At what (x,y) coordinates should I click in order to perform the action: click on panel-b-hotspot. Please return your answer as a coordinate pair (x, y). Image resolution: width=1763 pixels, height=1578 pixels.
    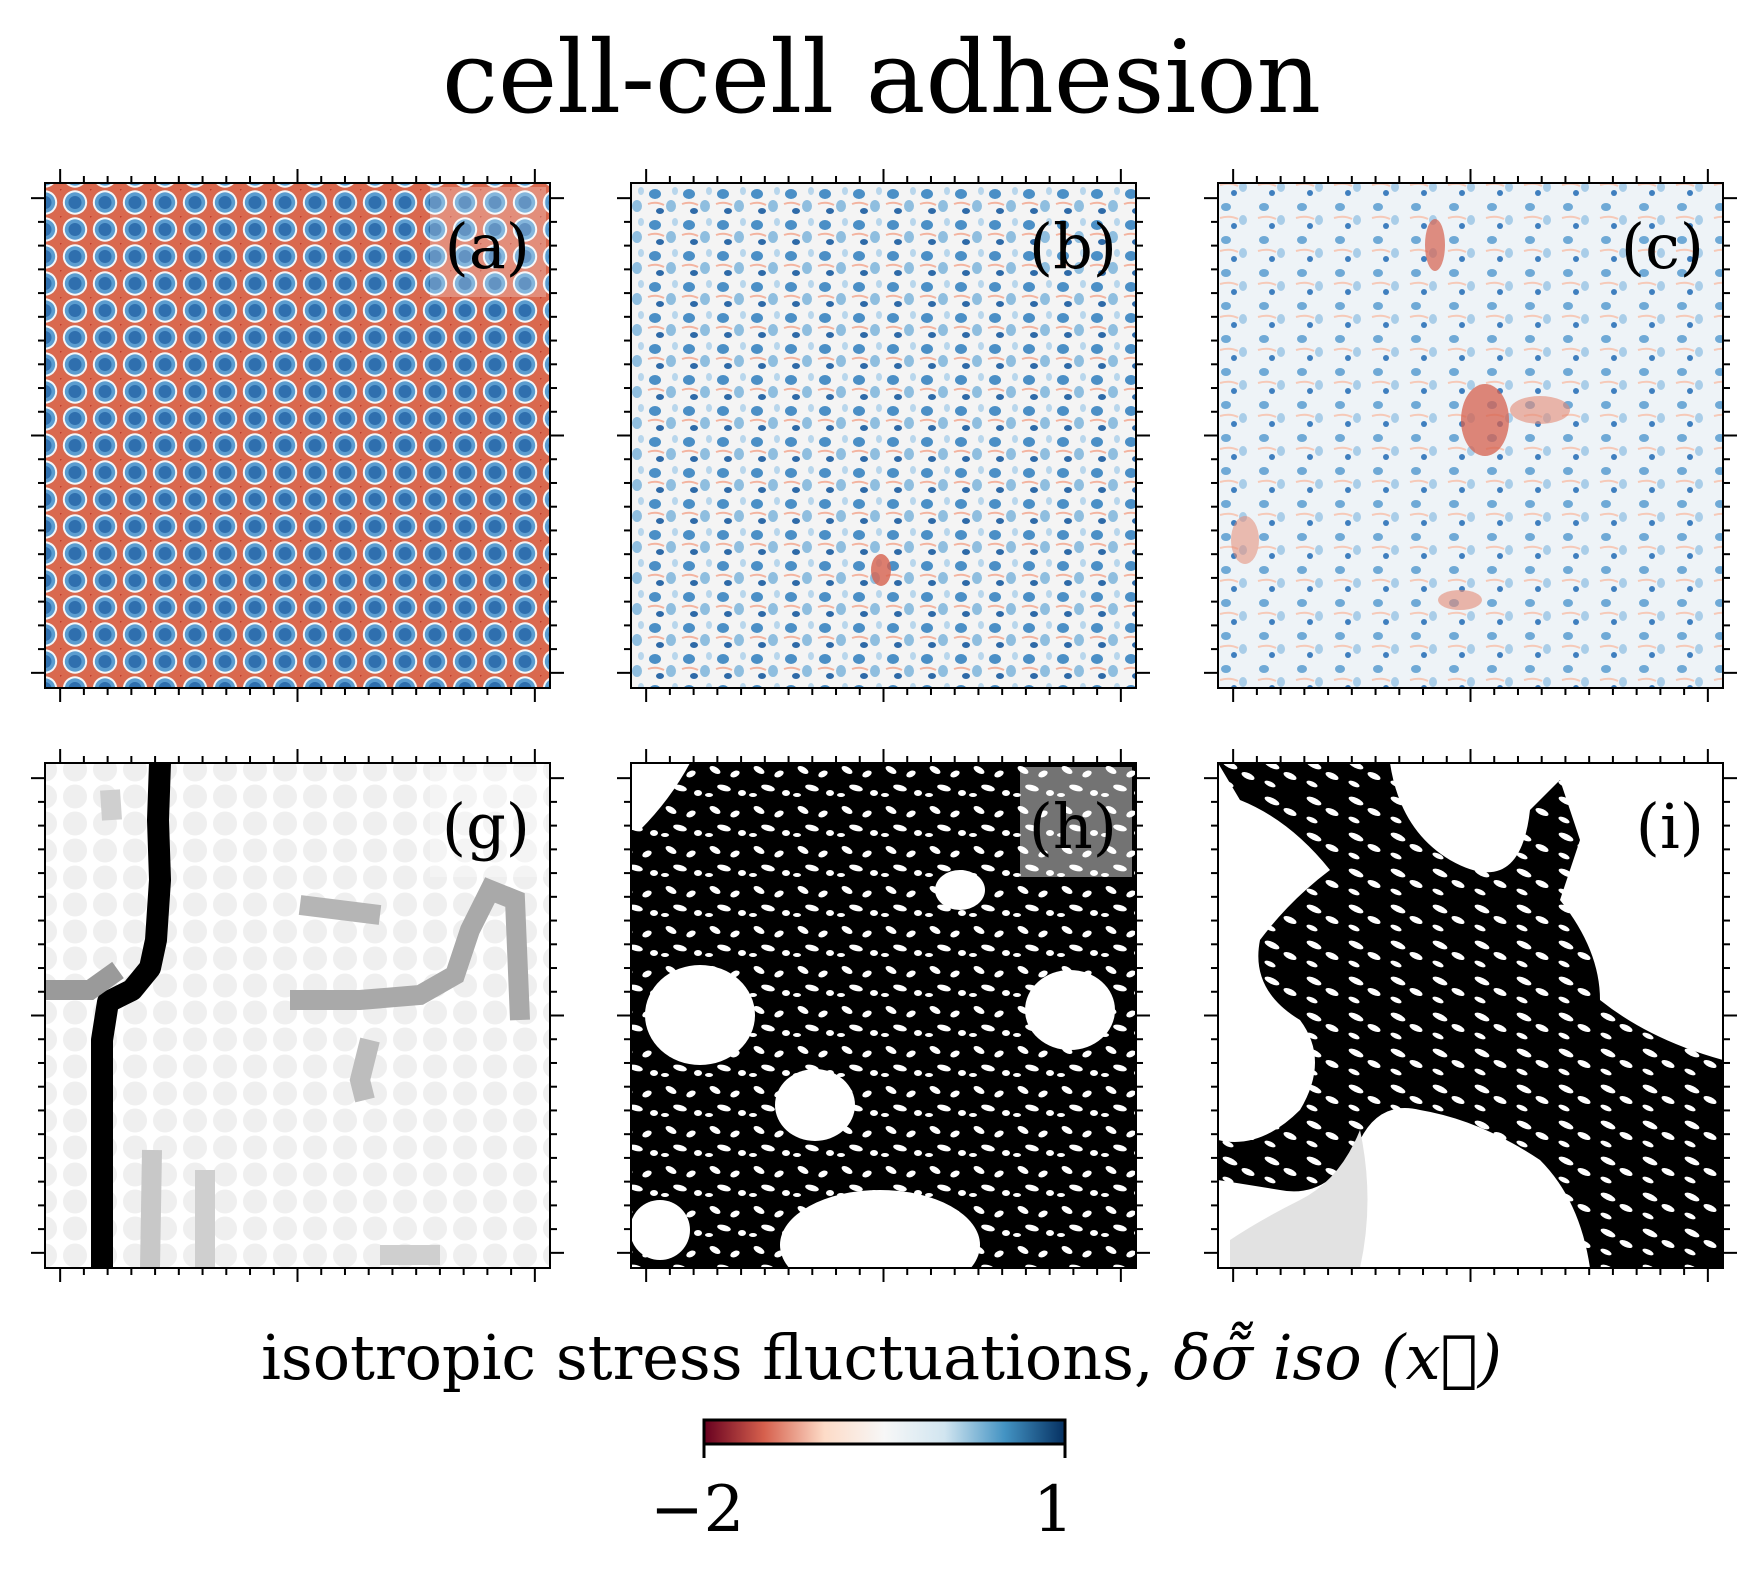
    Looking at the image, I should click on (881, 570).